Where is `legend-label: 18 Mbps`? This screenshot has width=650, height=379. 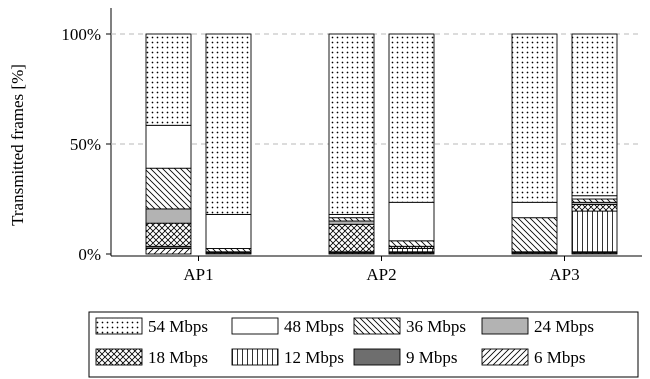
legend-label: 18 Mbps is located at coordinates (178, 357).